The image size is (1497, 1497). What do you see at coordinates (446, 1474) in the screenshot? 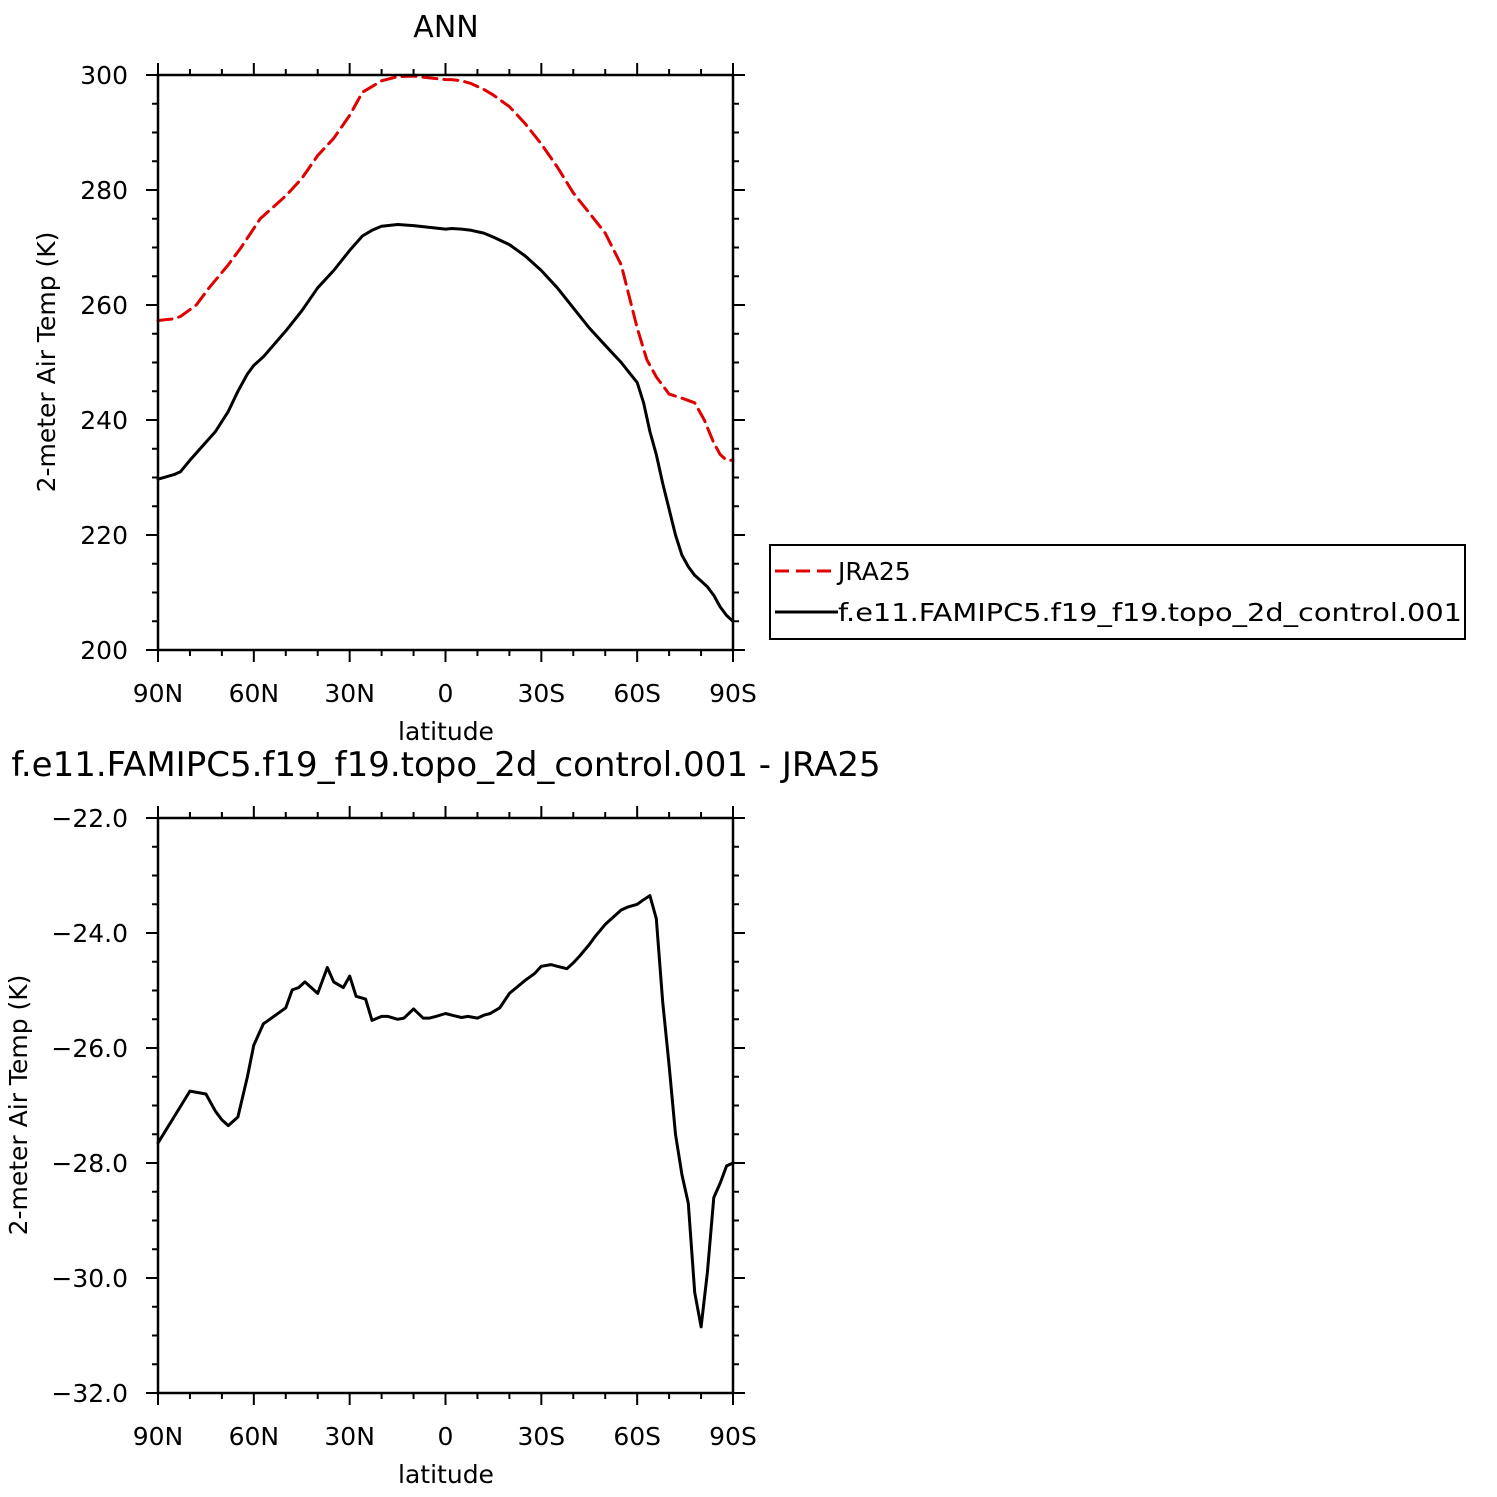
I see `bottom-chart-xlabel: latitude` at bounding box center [446, 1474].